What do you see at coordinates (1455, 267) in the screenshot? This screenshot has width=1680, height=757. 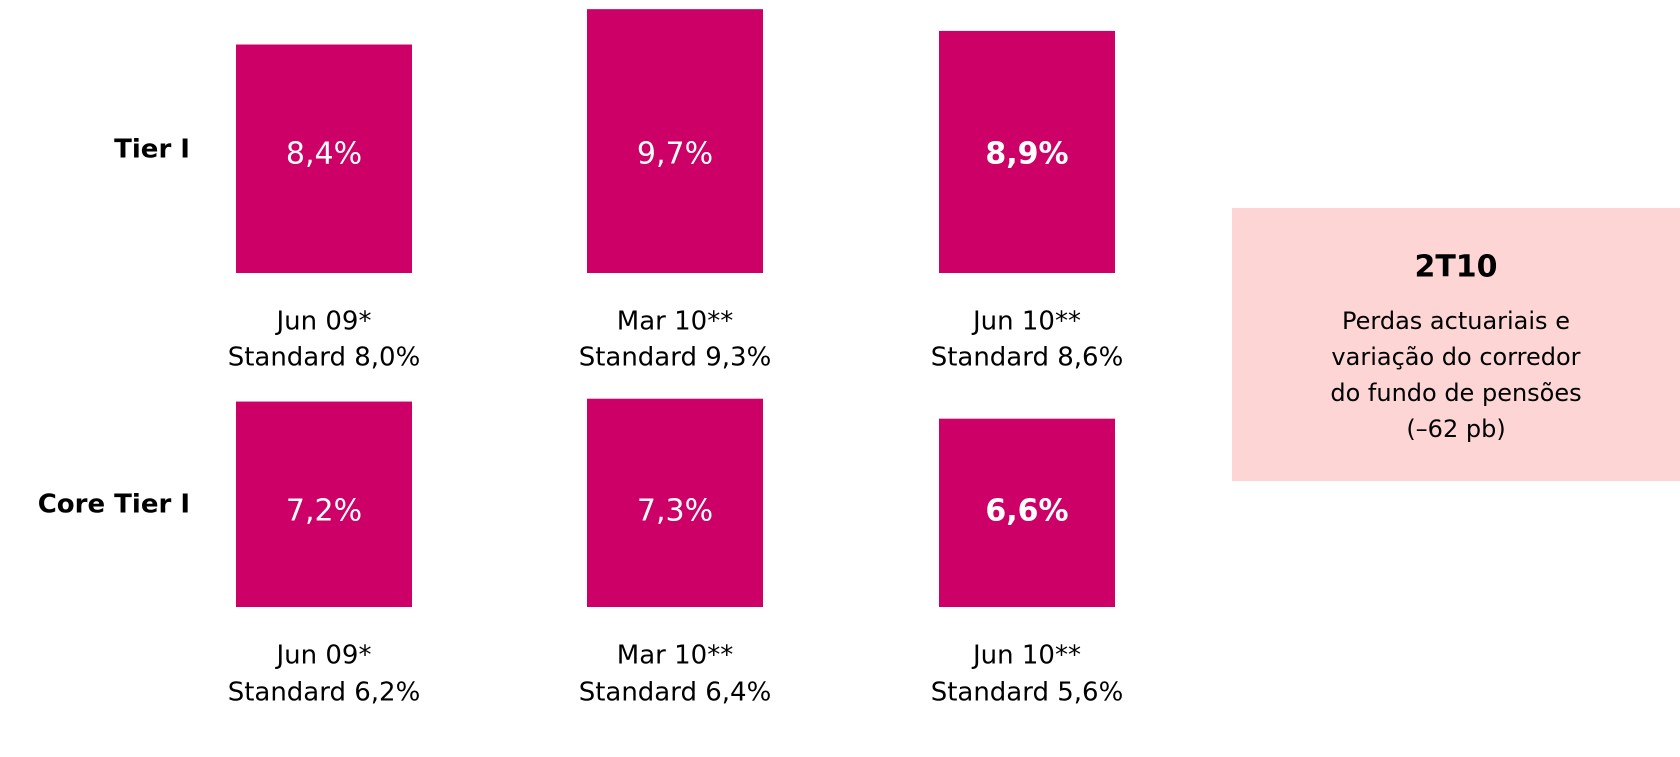 I see `callout-title: 2T10` at bounding box center [1455, 267].